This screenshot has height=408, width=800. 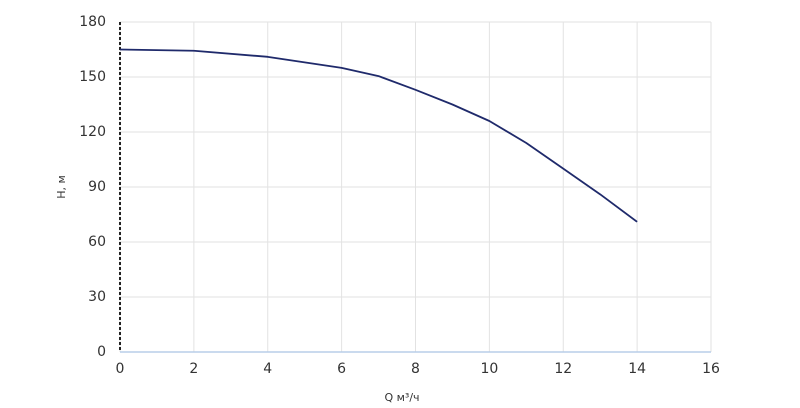 I want to click on y-tick-label: 0, so click(x=101, y=352).